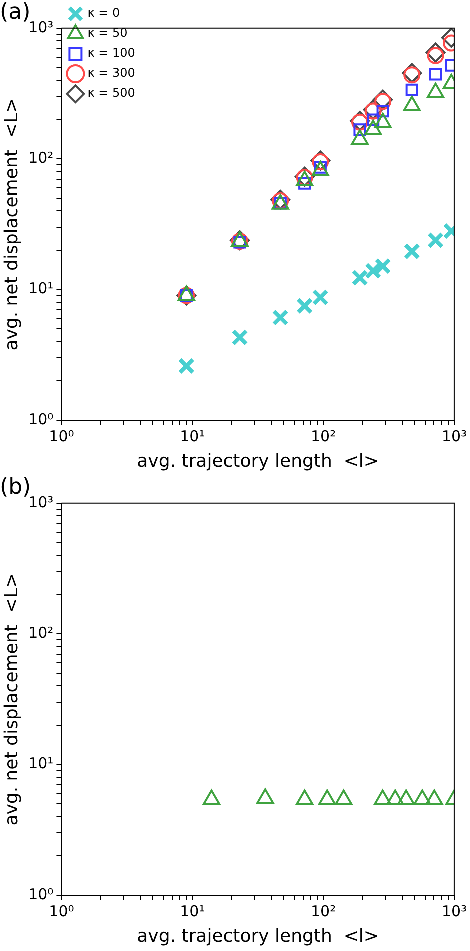 The height and width of the screenshot is (951, 470). What do you see at coordinates (15, 12) in the screenshot?
I see `chart-title: (a)` at bounding box center [15, 12].